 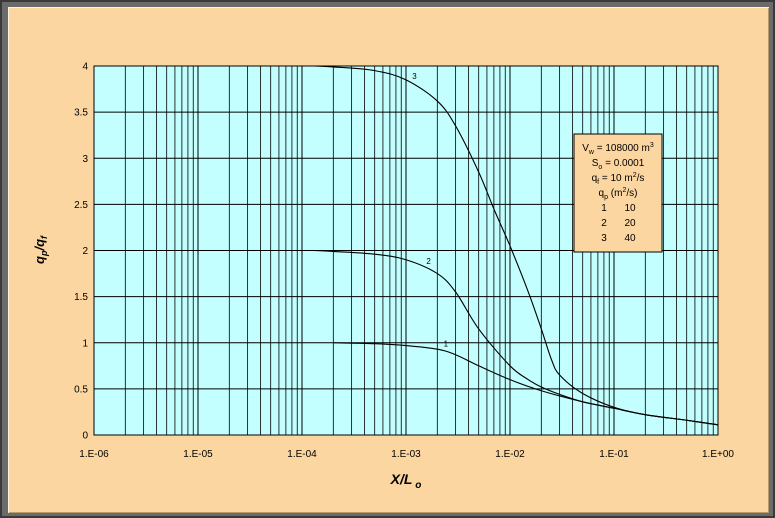 What do you see at coordinates (618, 149) in the screenshot?
I see `legend-line: Vw = 108000 m3` at bounding box center [618, 149].